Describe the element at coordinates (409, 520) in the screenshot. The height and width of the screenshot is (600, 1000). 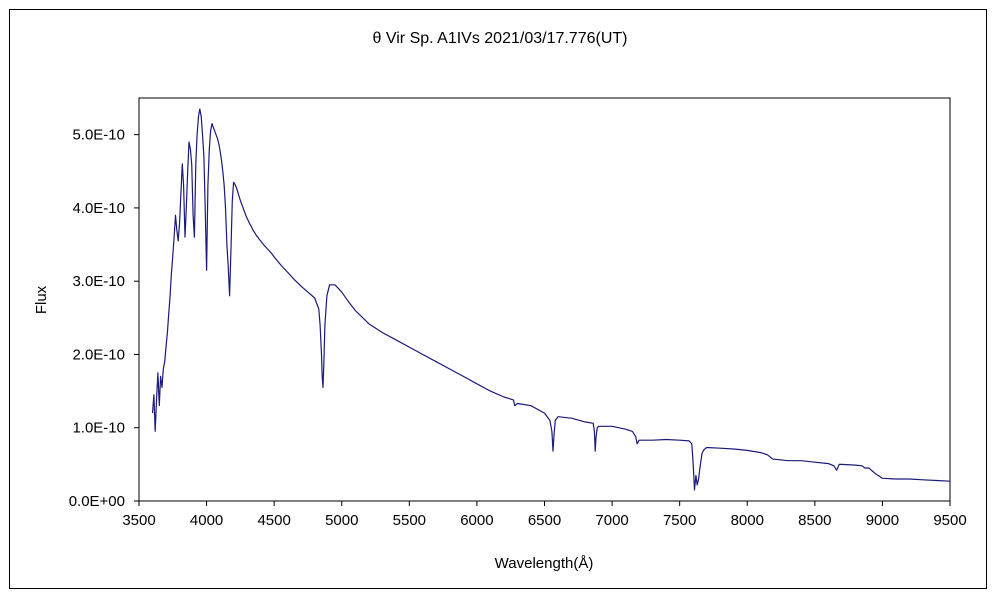
I see `x-tick-label: 5500` at that location.